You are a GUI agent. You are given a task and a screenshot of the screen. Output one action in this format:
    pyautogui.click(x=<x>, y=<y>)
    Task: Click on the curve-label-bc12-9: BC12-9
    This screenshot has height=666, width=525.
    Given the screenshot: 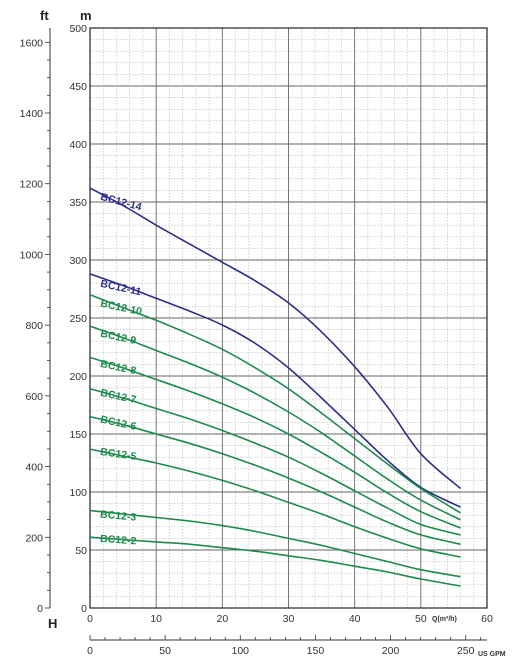 What is the action you would take?
    pyautogui.click(x=118, y=337)
    